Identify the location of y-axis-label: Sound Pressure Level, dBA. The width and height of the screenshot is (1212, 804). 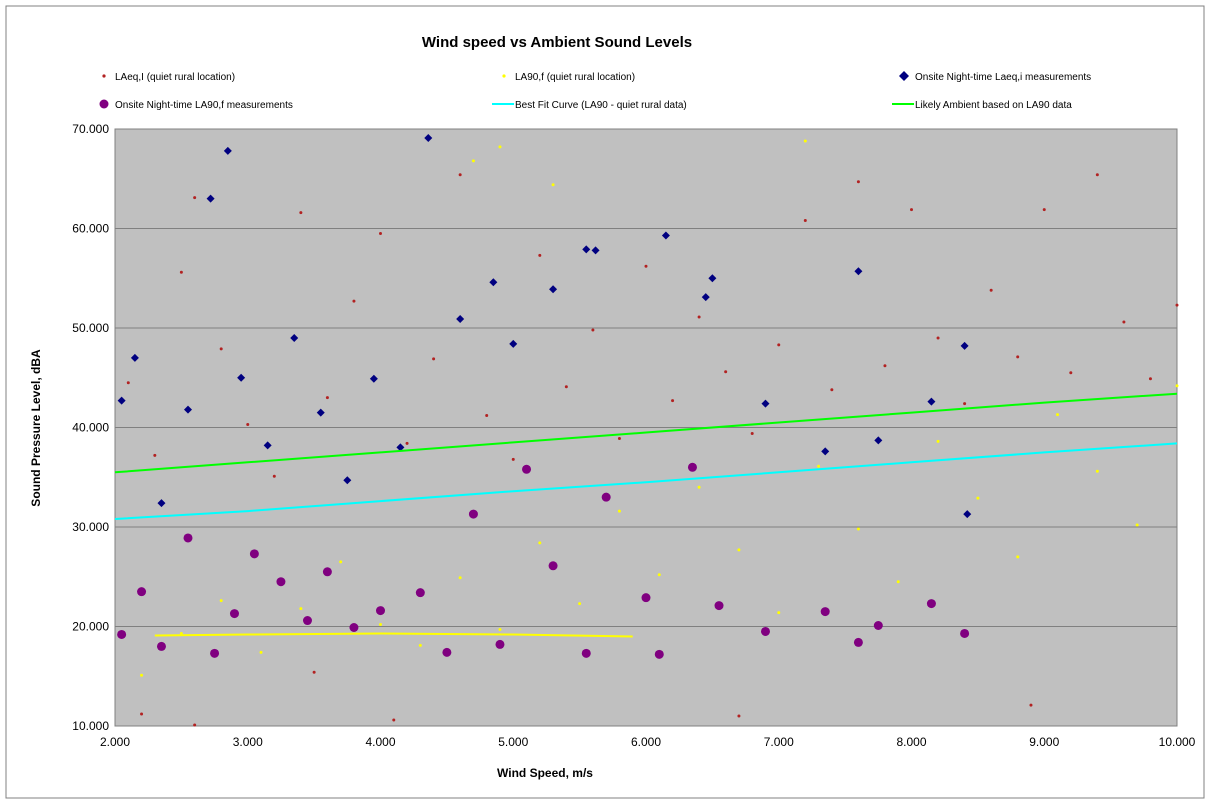
(36, 428).